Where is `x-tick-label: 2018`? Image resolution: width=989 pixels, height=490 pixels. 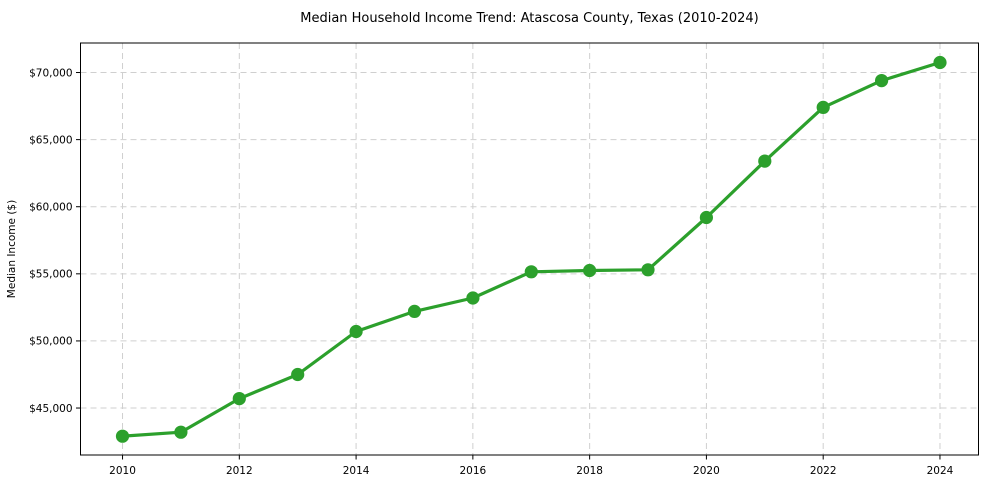 x-tick-label: 2018 is located at coordinates (589, 471).